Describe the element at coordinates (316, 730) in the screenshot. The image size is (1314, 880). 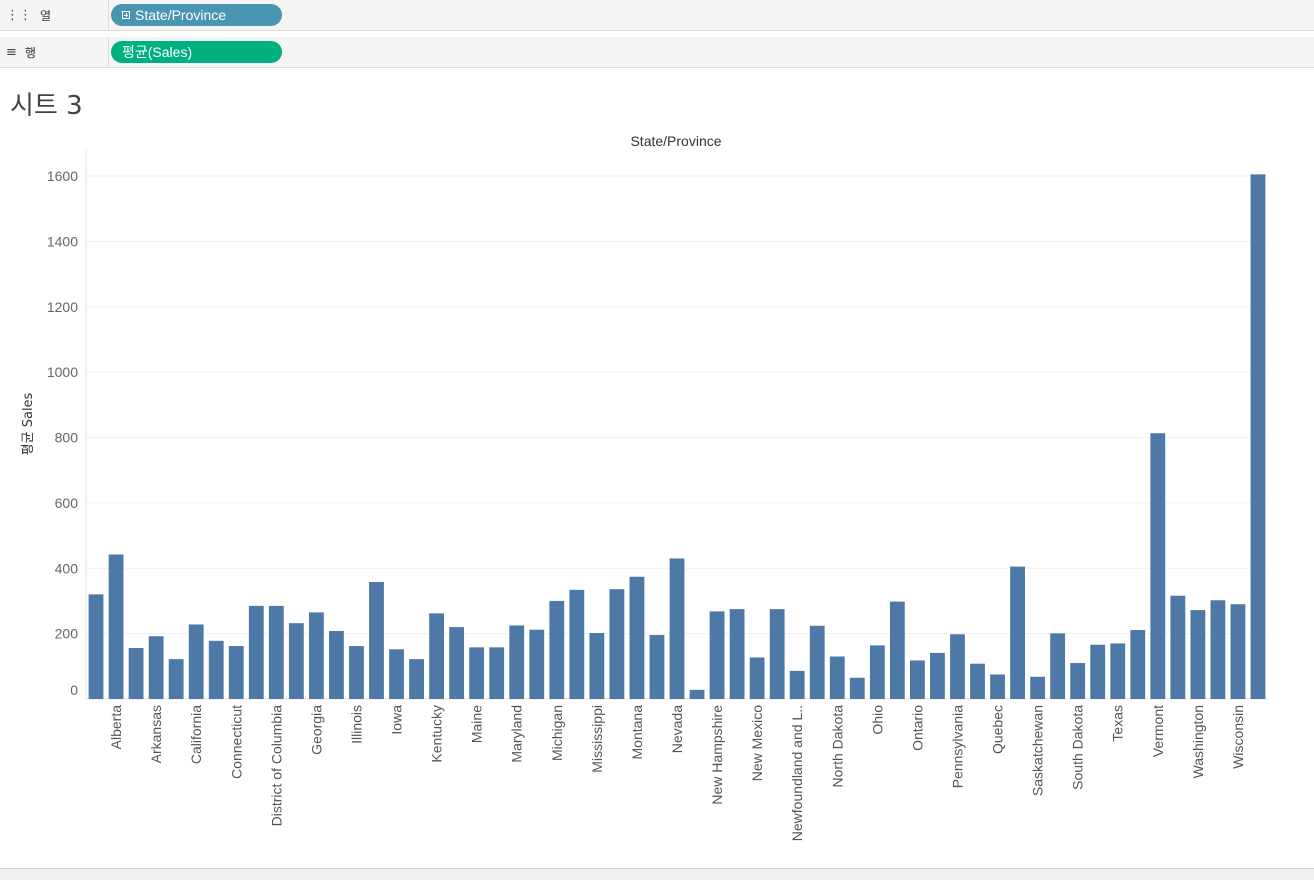
I see `x-tick-label: Georgia` at that location.